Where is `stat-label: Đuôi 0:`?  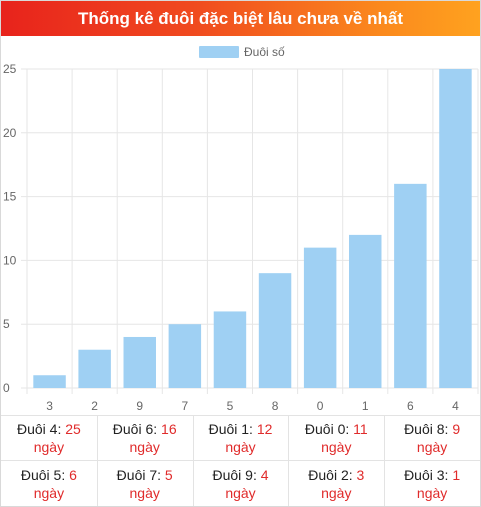 stat-label: Đuôi 0: is located at coordinates (327, 429).